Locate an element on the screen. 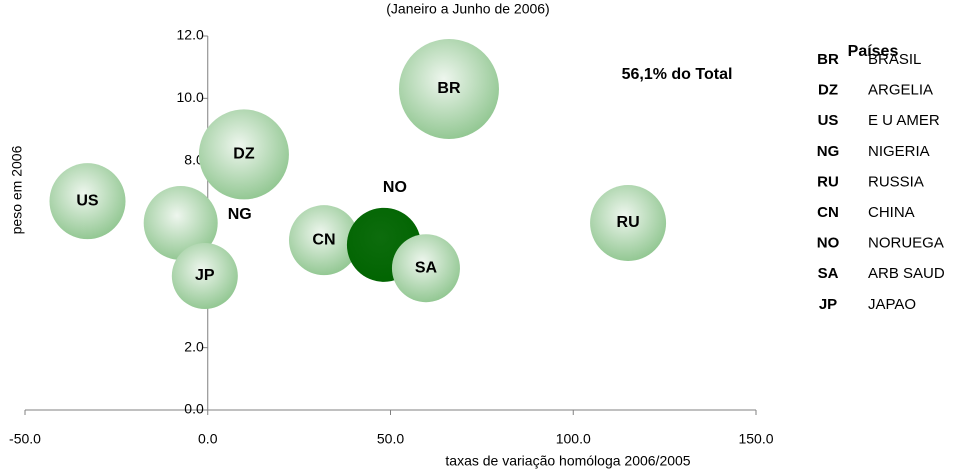 This screenshot has height=470, width=968. legend-code: DZ is located at coordinates (828, 90).